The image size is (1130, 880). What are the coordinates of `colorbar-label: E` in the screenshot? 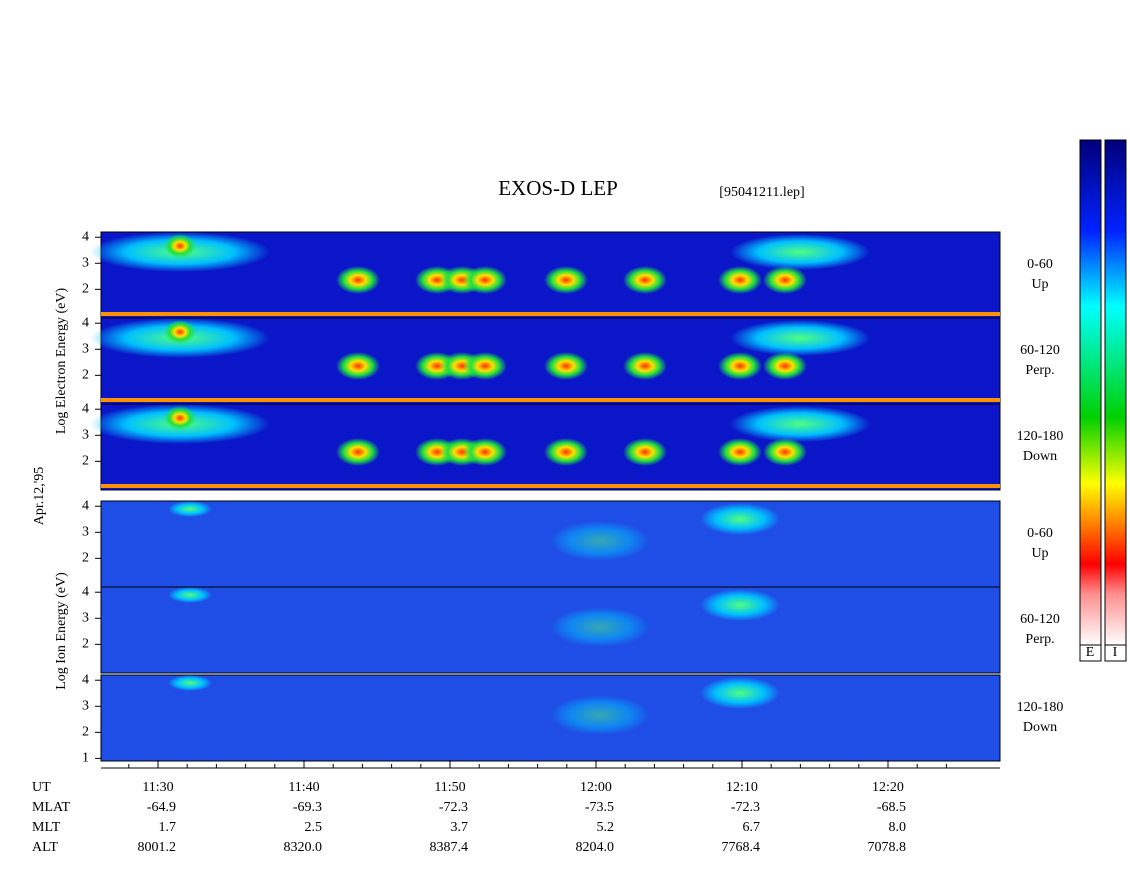 It's located at (1090, 652).